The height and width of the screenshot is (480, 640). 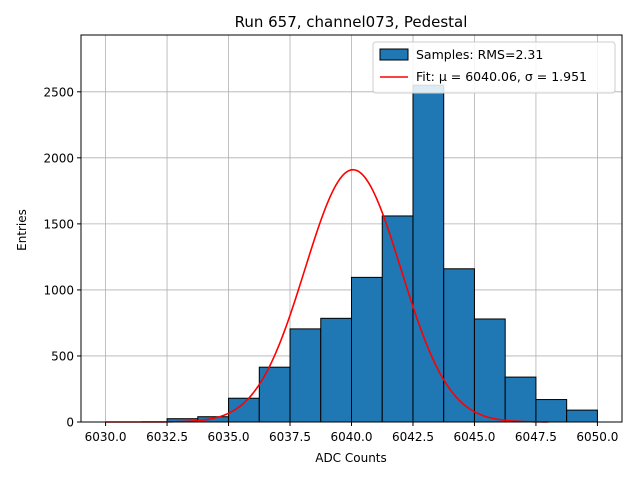 What do you see at coordinates (351, 22) in the screenshot?
I see `chart-title: Run 657, channel073, Pedestal` at bounding box center [351, 22].